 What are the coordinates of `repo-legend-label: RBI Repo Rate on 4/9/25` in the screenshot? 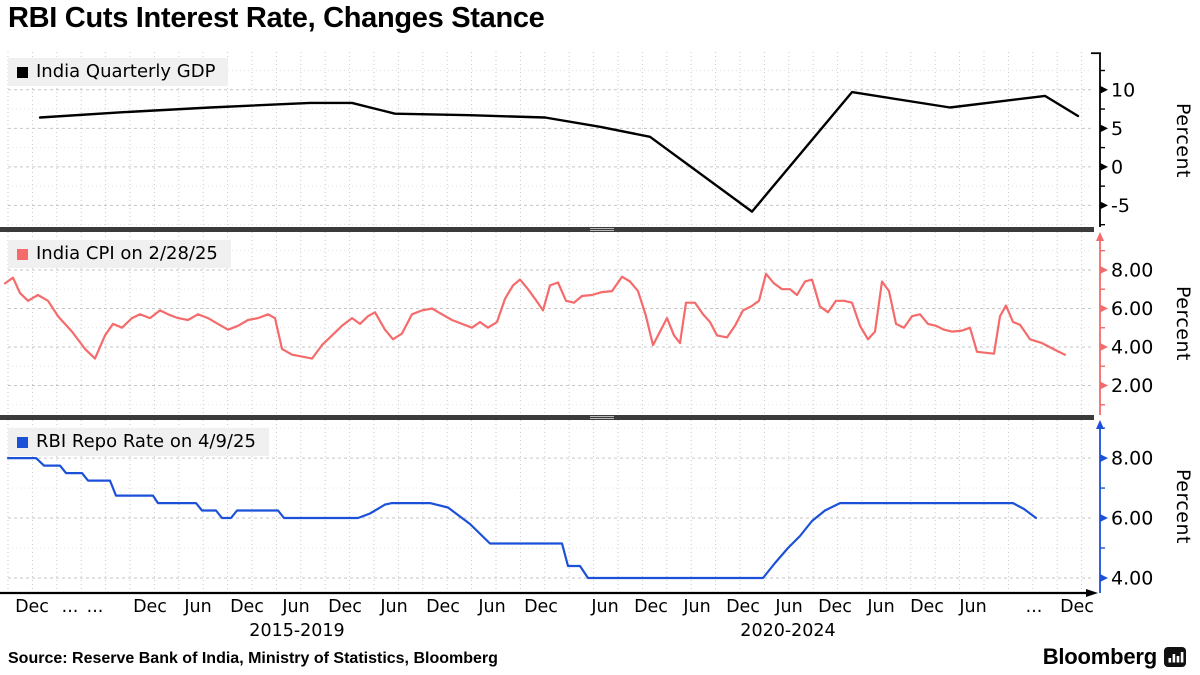 It's located at (146, 441).